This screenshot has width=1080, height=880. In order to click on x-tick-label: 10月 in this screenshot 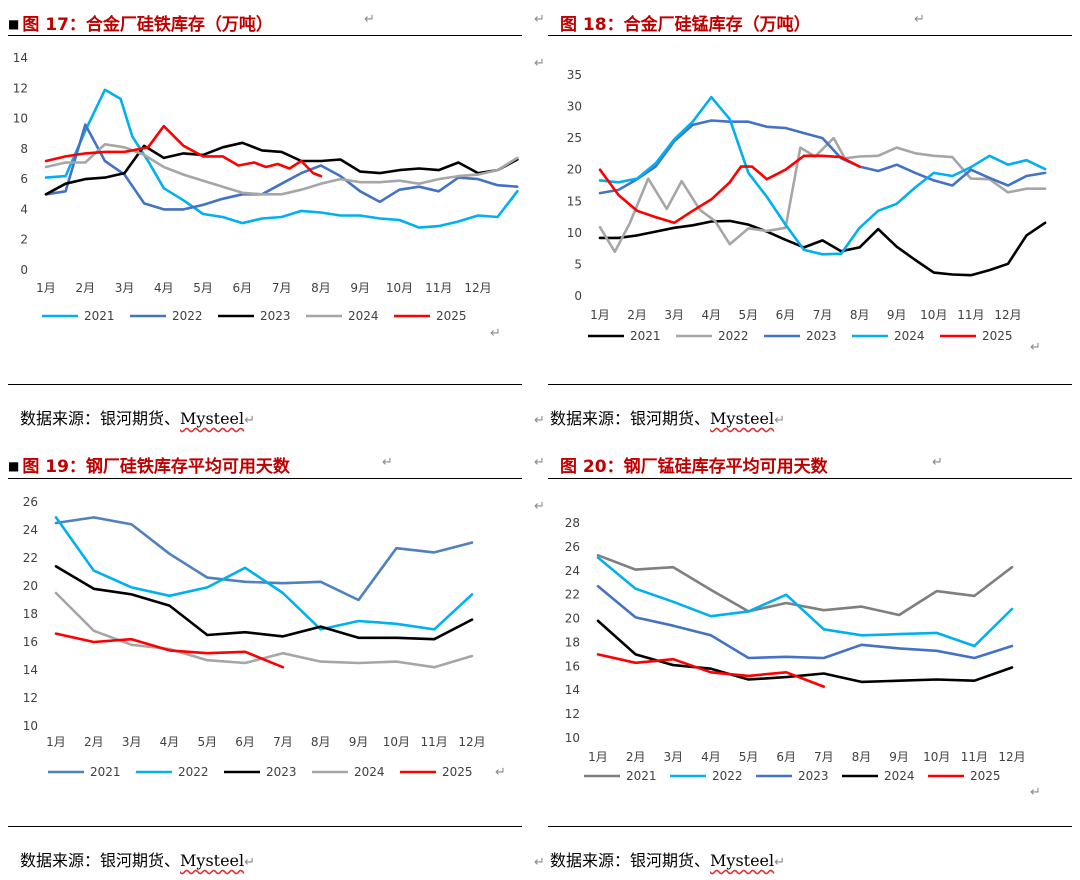, I will do `click(936, 757)`.